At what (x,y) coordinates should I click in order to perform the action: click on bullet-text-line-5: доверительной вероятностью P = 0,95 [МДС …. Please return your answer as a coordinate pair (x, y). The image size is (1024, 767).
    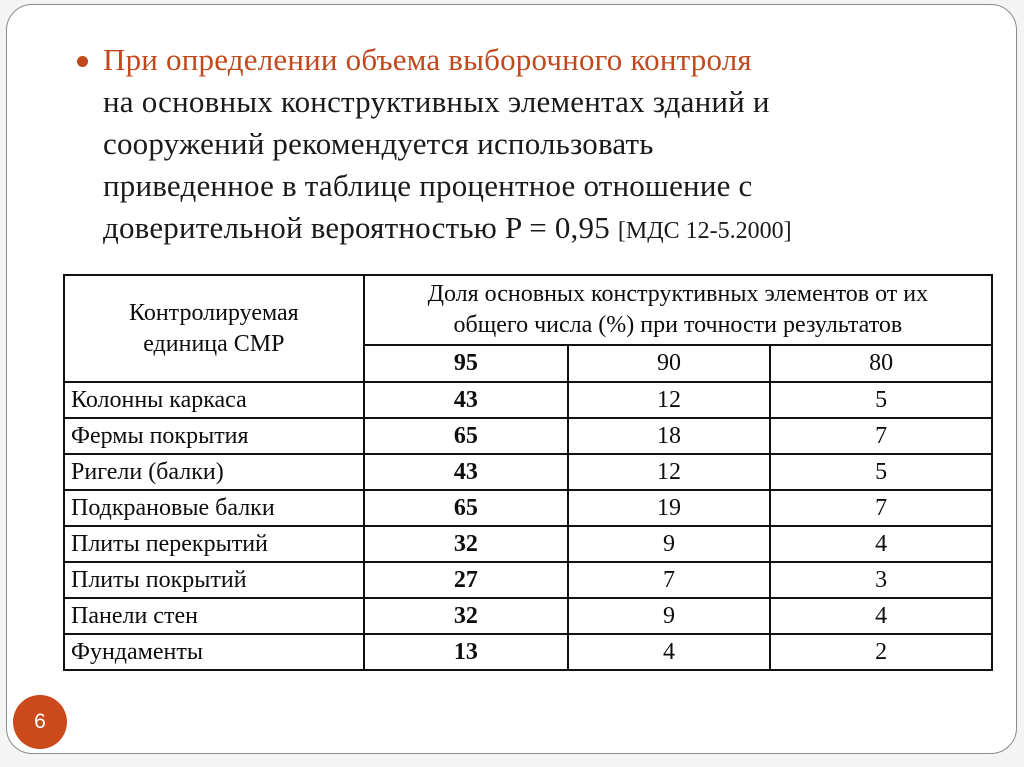
    Looking at the image, I should click on (545, 229).